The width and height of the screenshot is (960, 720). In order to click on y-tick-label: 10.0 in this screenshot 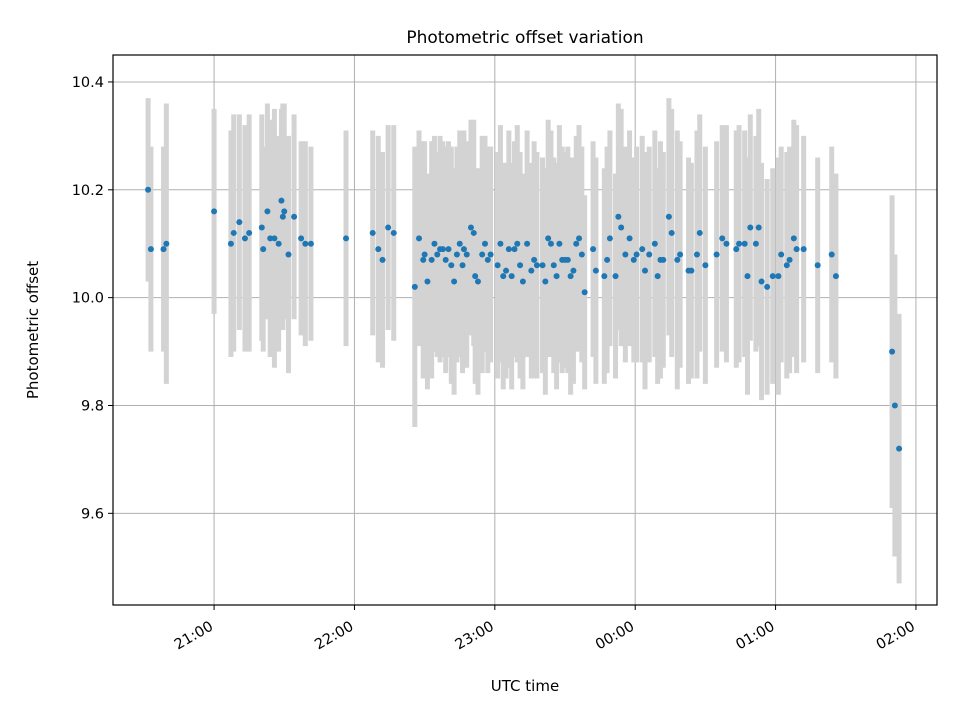, I will do `click(88, 299)`.